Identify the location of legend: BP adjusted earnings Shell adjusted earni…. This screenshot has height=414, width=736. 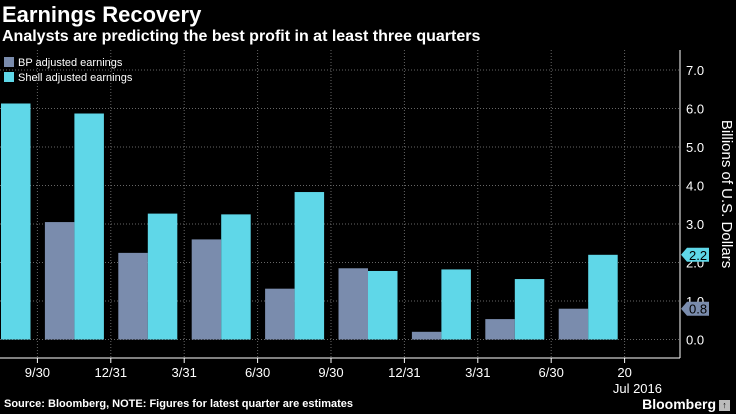
(68, 70).